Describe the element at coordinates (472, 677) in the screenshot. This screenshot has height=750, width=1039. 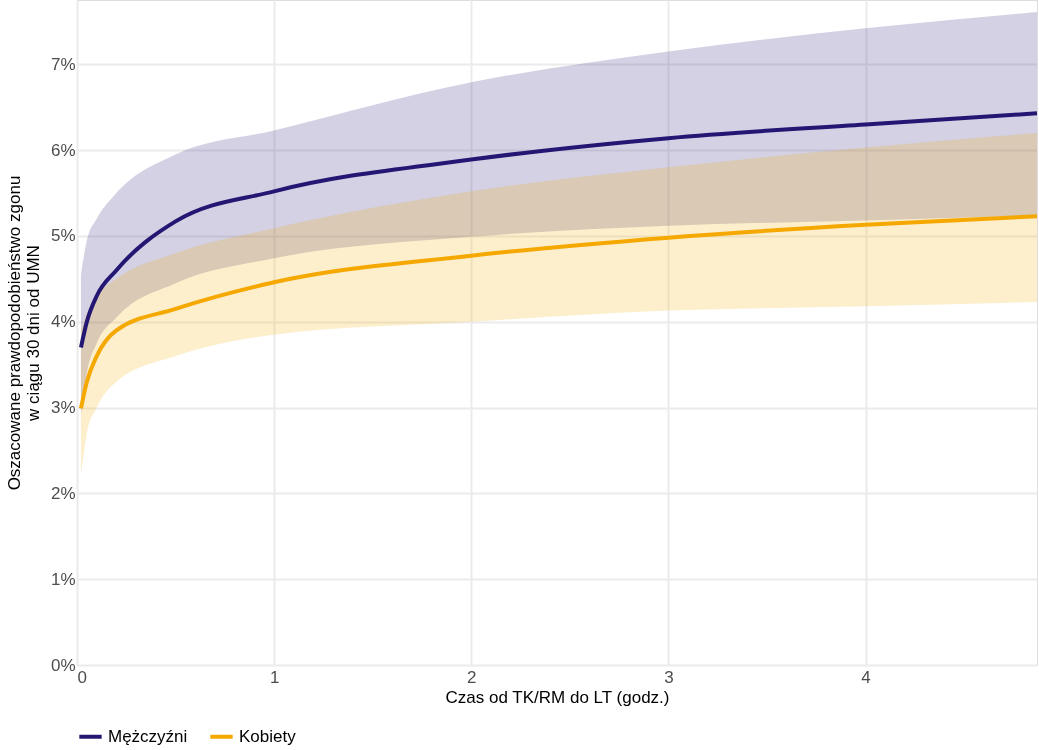
I see `x-tick-label: 2` at that location.